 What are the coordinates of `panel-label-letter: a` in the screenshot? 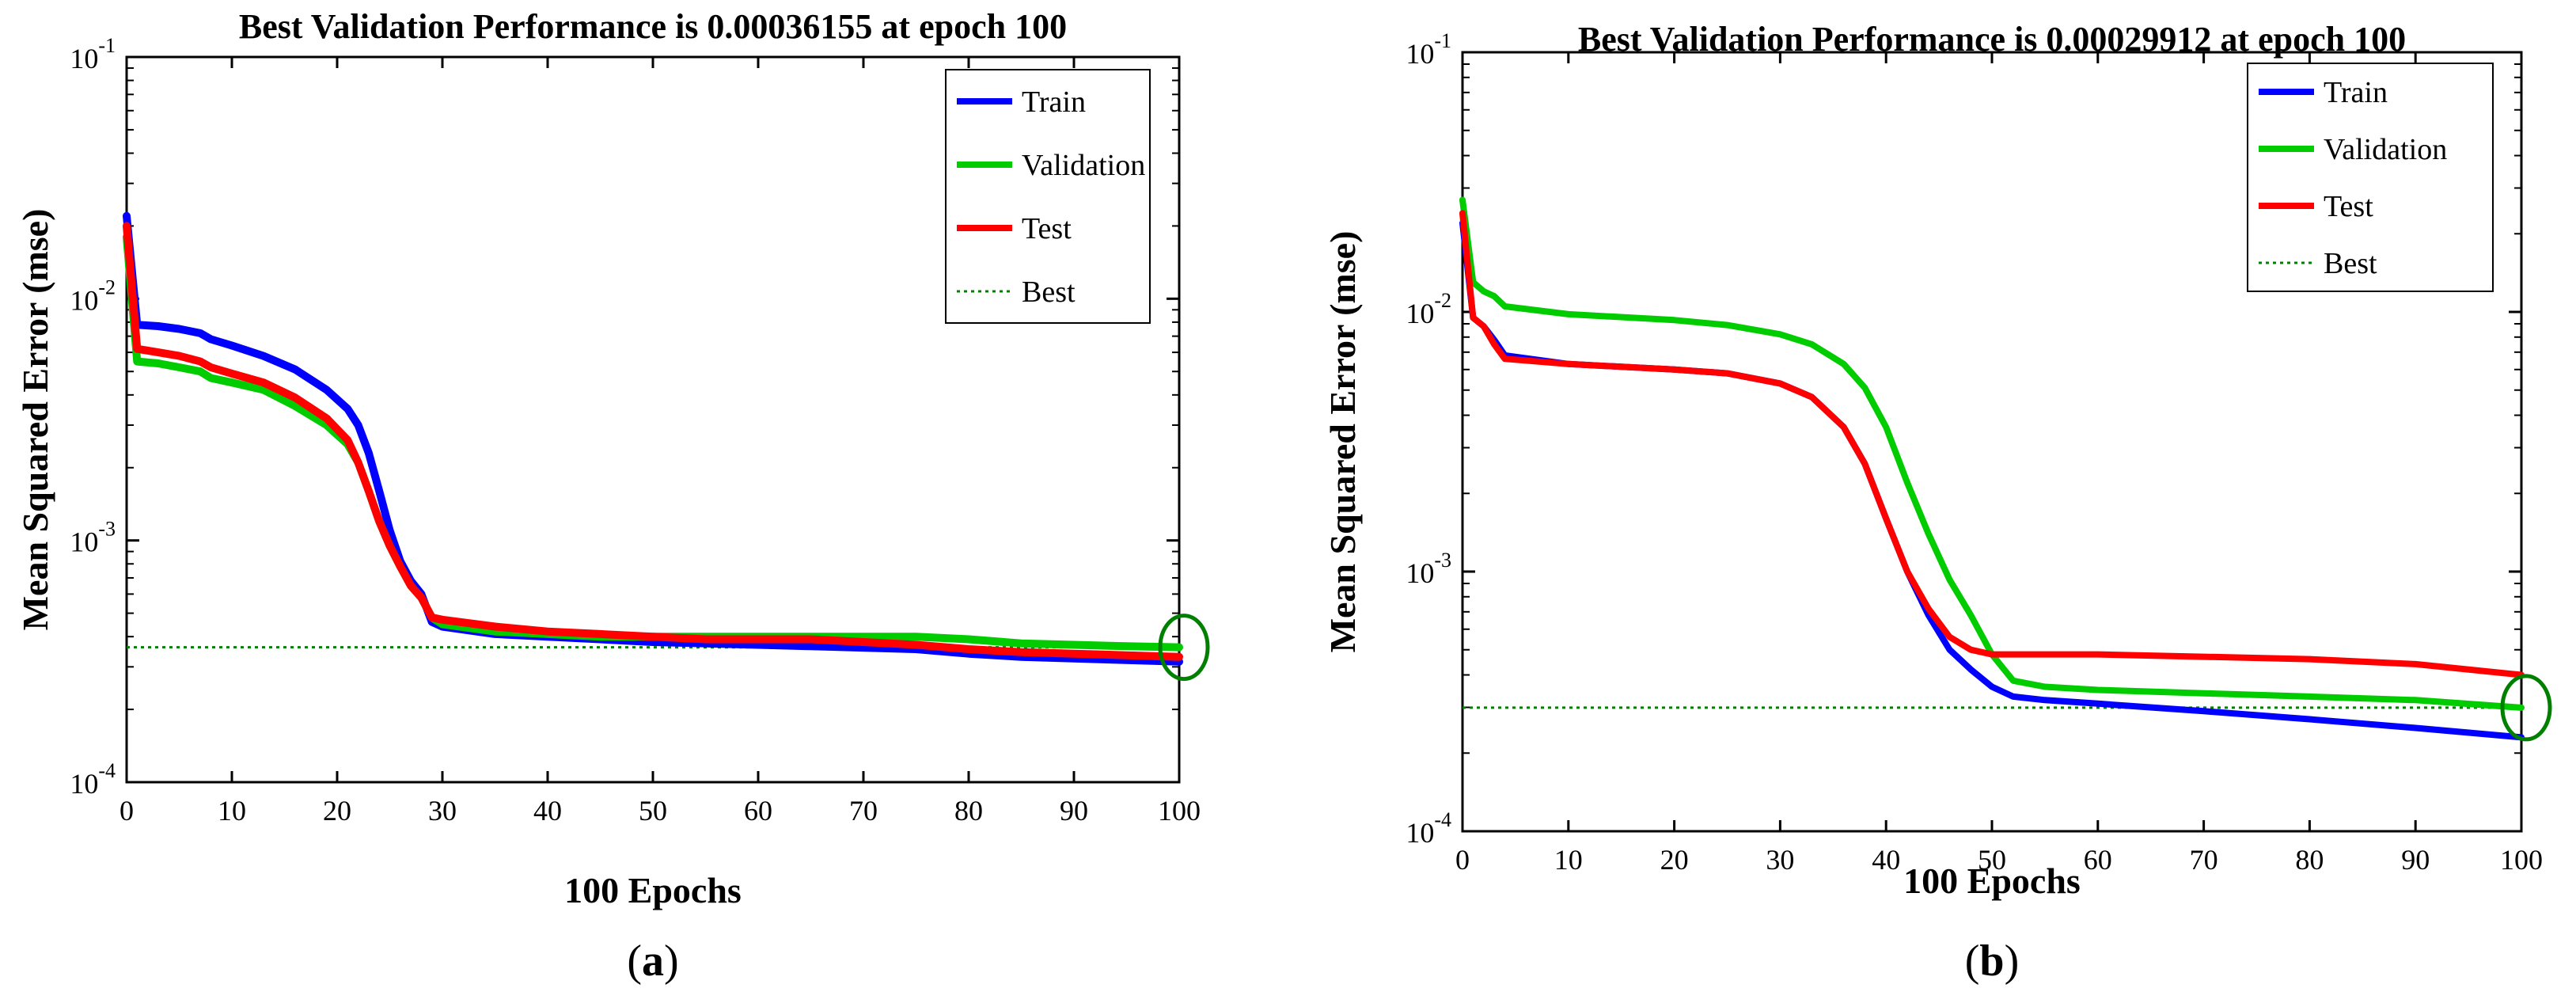 It's located at (653, 961).